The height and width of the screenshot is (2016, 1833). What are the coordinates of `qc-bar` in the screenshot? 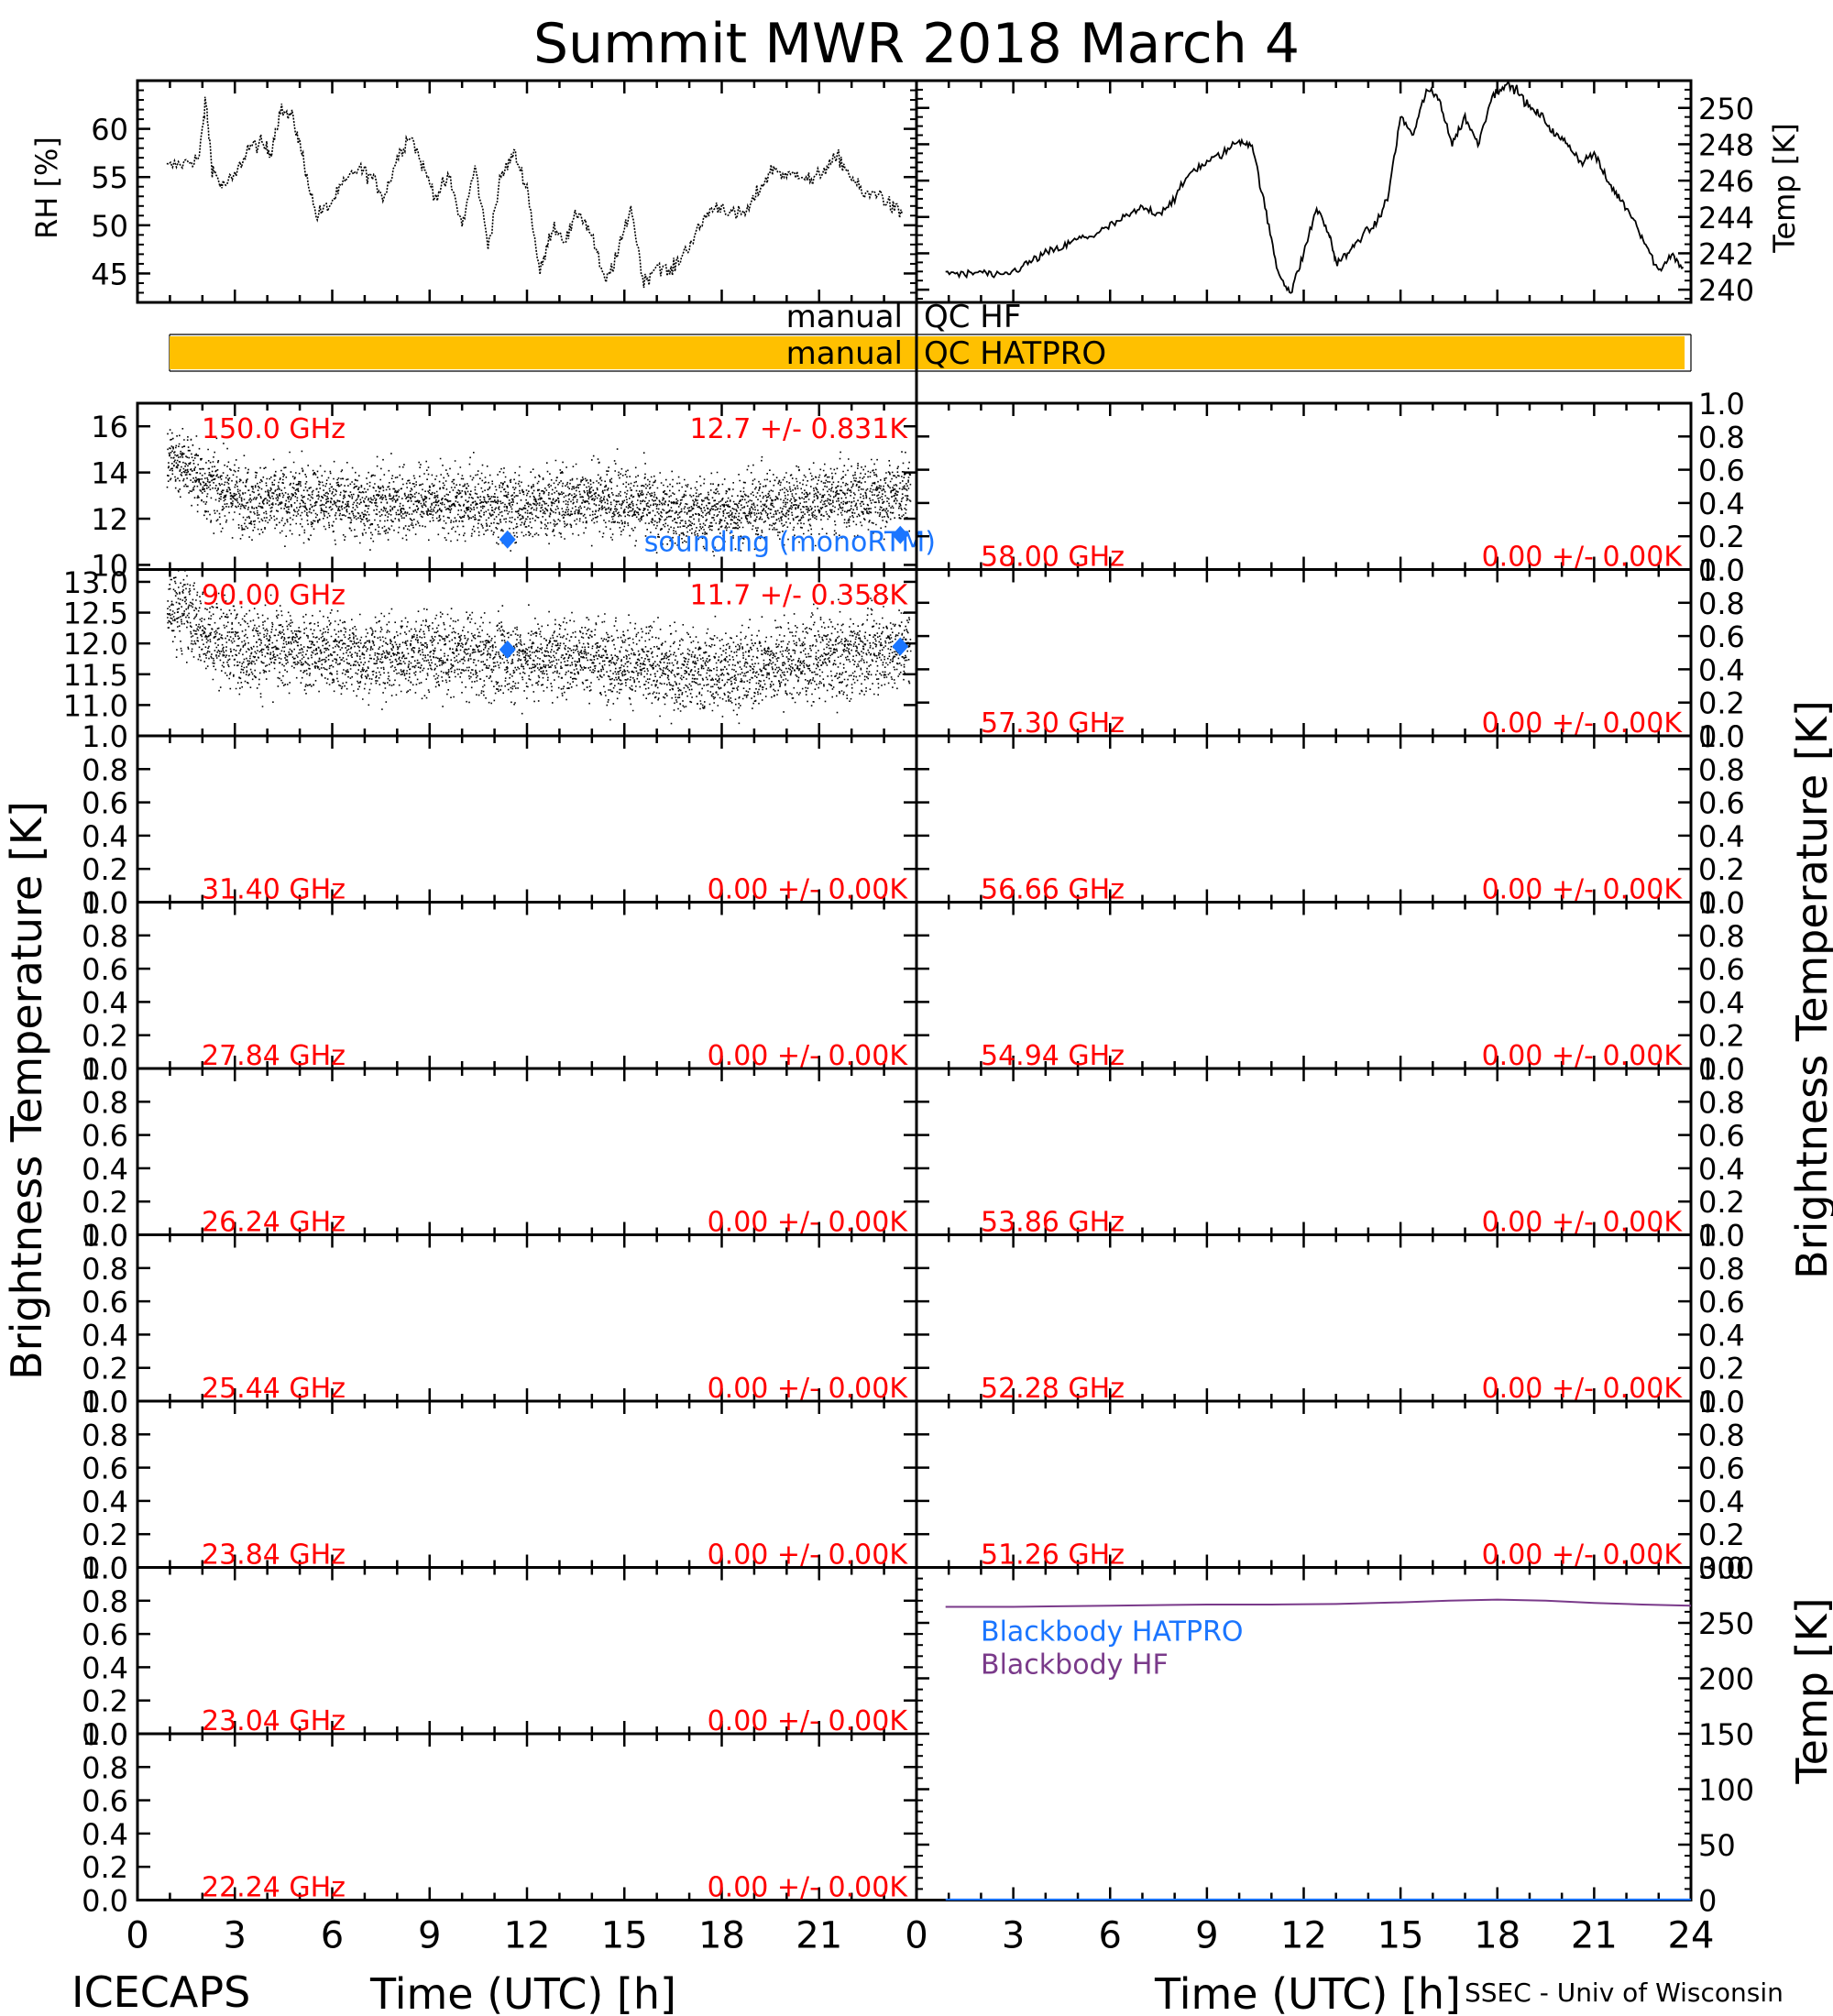 It's located at (927, 352).